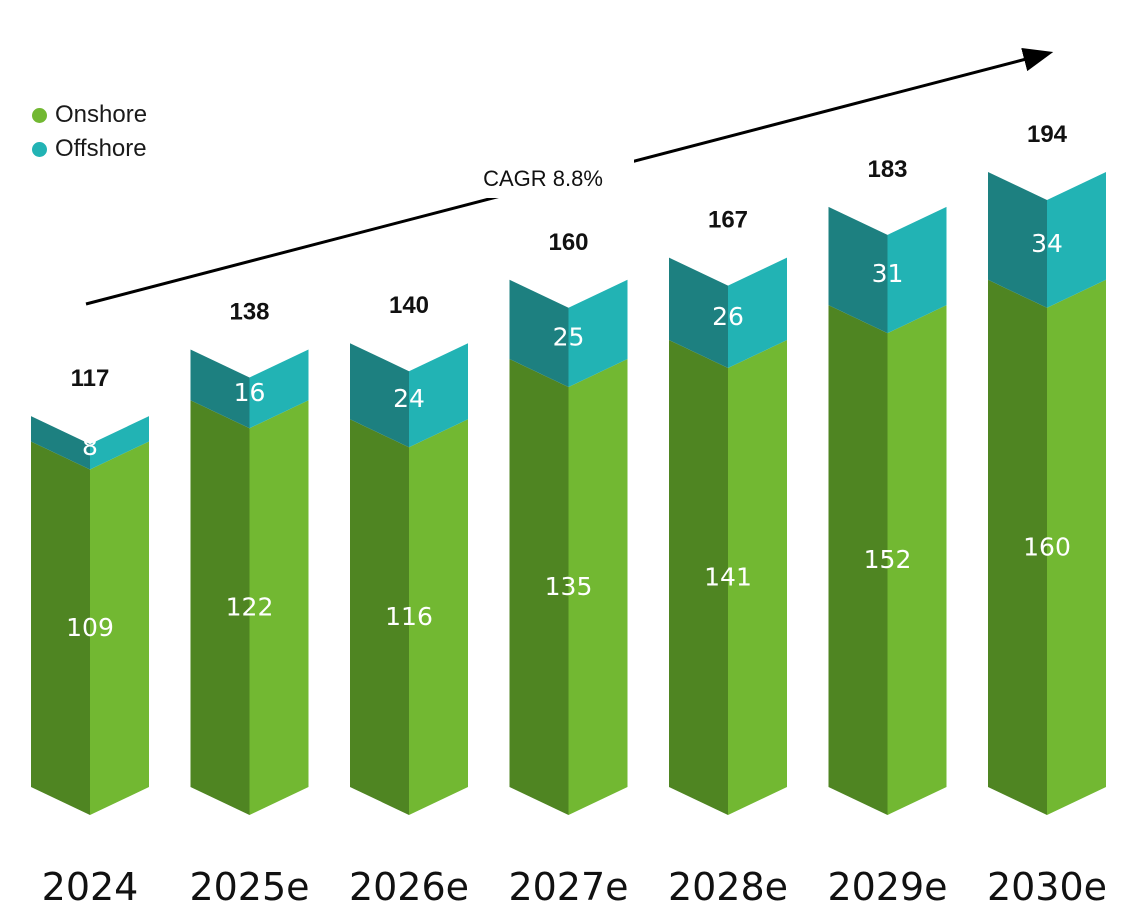 This screenshot has width=1141, height=918. I want to click on bar-offshore-right-2026e, so click(438, 395).